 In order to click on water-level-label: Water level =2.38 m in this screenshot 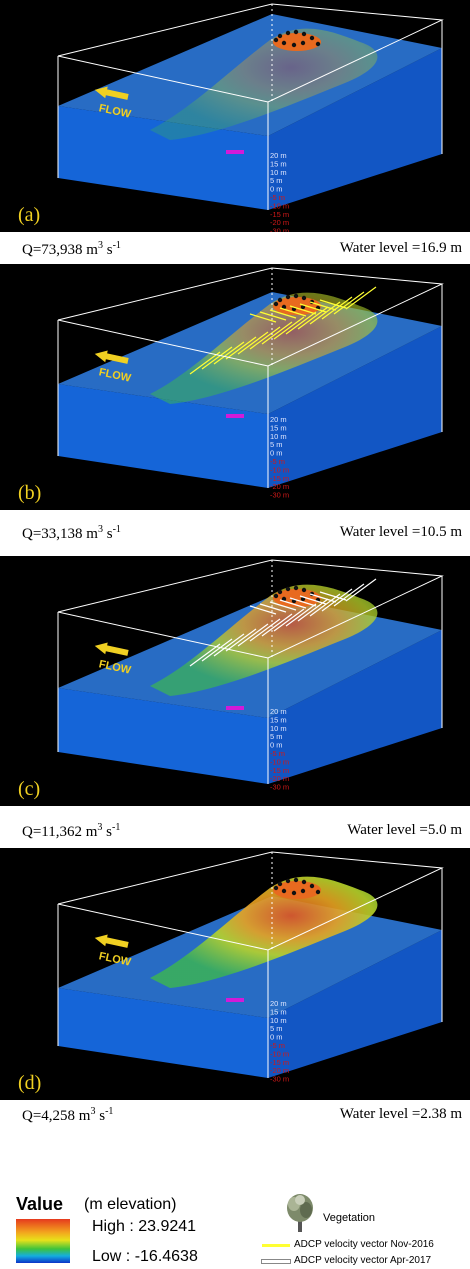, I will do `click(400, 1114)`.